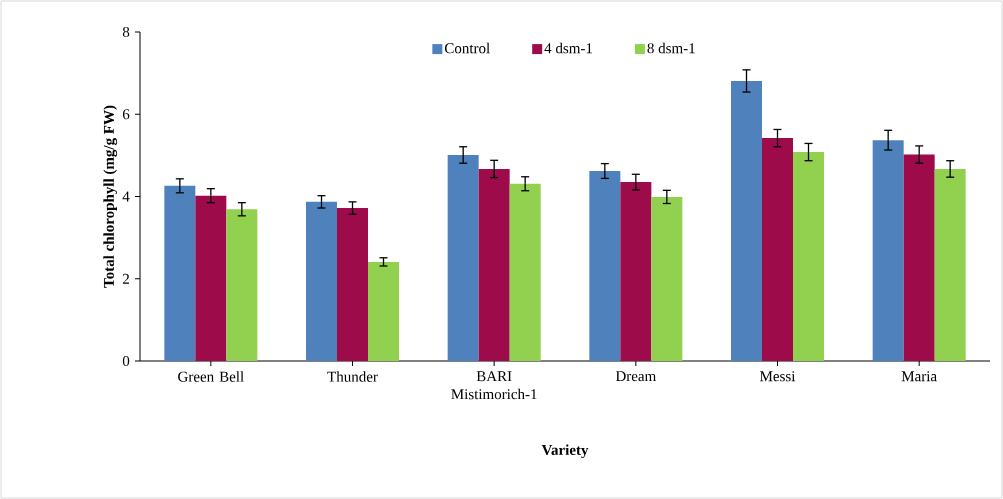 The image size is (1003, 499). Describe the element at coordinates (126, 32) in the screenshot. I see `y-tick-label: 8` at that location.